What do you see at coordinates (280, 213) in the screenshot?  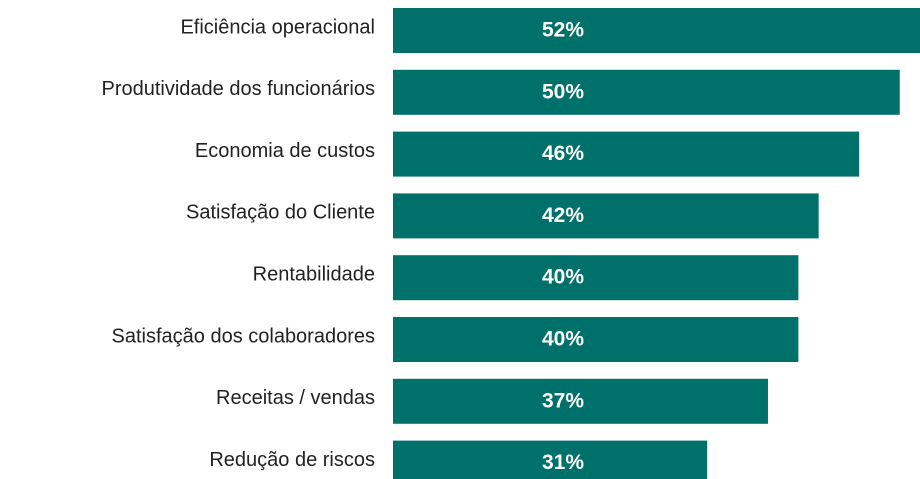 I see `category-label: Satisfação do Cliente` at bounding box center [280, 213].